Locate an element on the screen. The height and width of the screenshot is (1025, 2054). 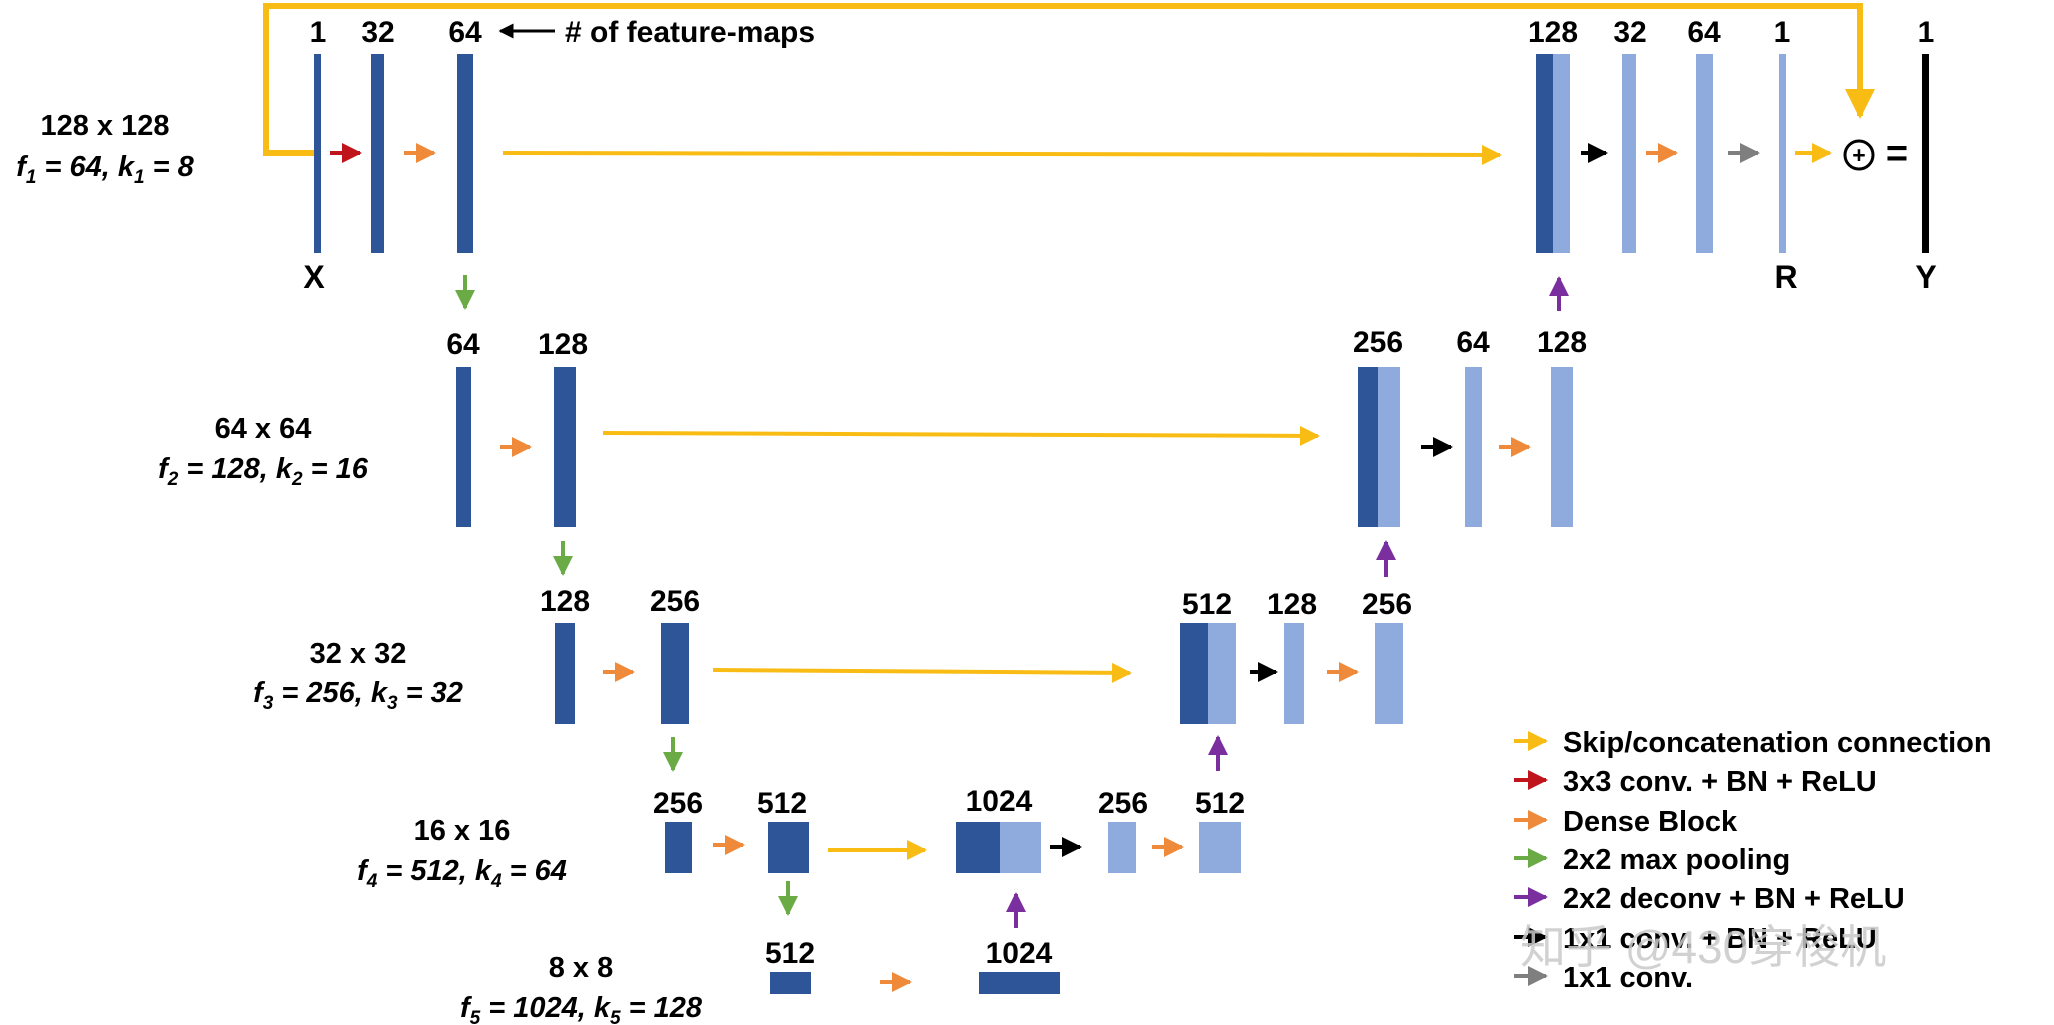
level-5-params: f5 = 1024, k5 = 128 is located at coordinates (581, 1008).